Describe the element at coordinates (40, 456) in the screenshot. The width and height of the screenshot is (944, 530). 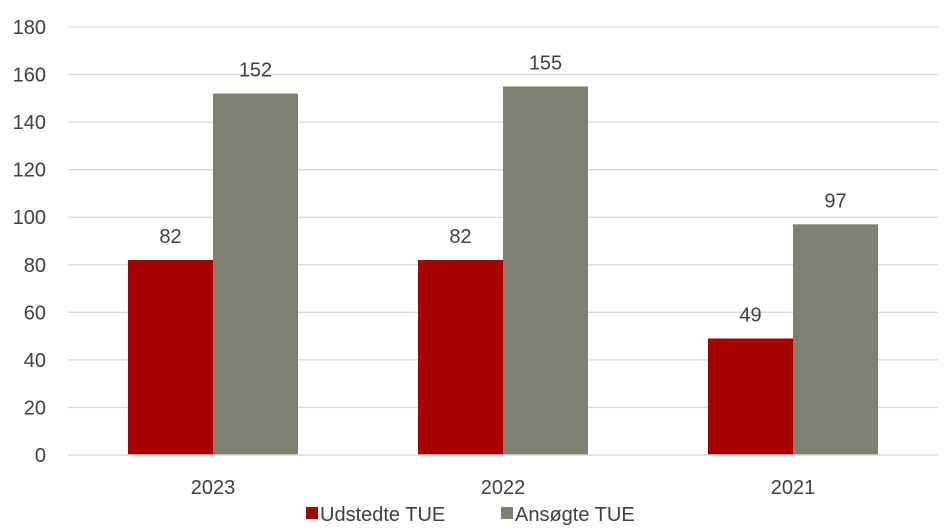
I see `y-tick-label: 0` at that location.